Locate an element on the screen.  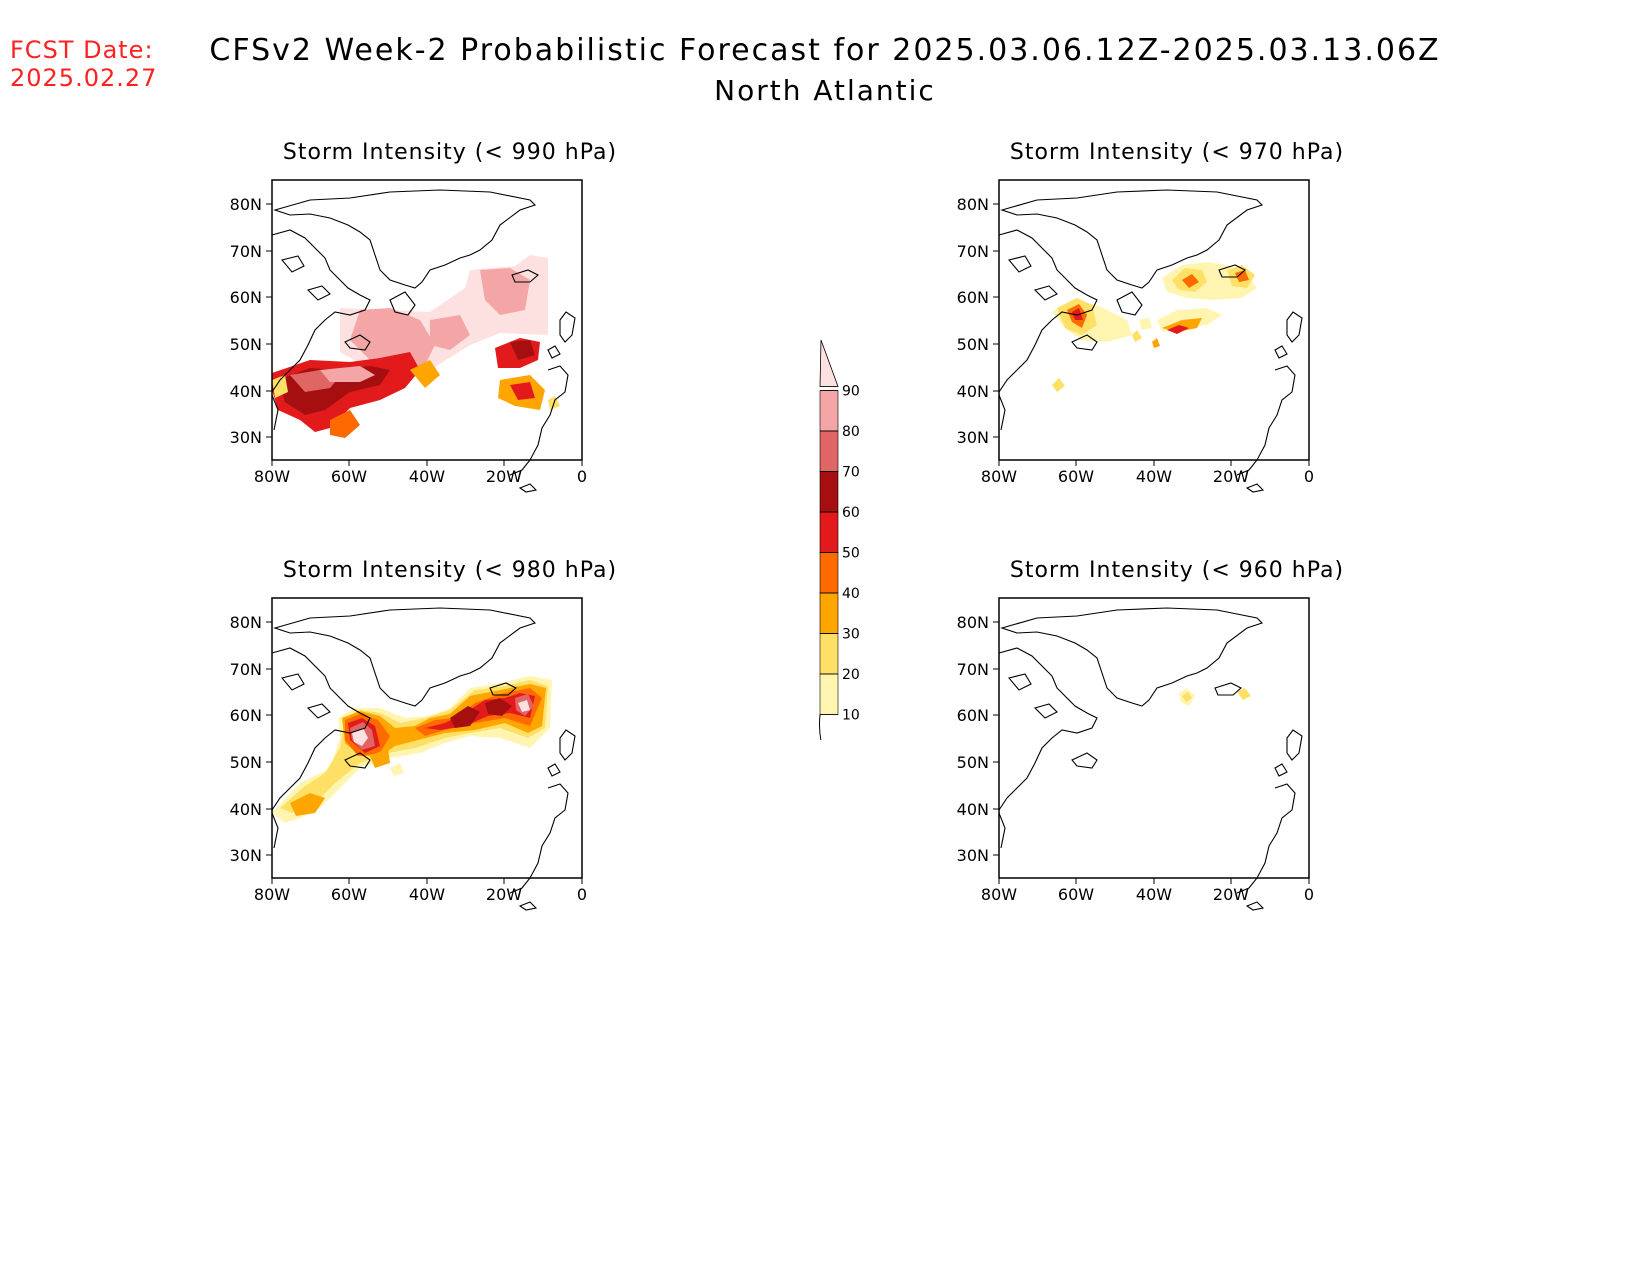
panel-title: Storm Intensity (< 990 hPa) is located at coordinates (450, 152).